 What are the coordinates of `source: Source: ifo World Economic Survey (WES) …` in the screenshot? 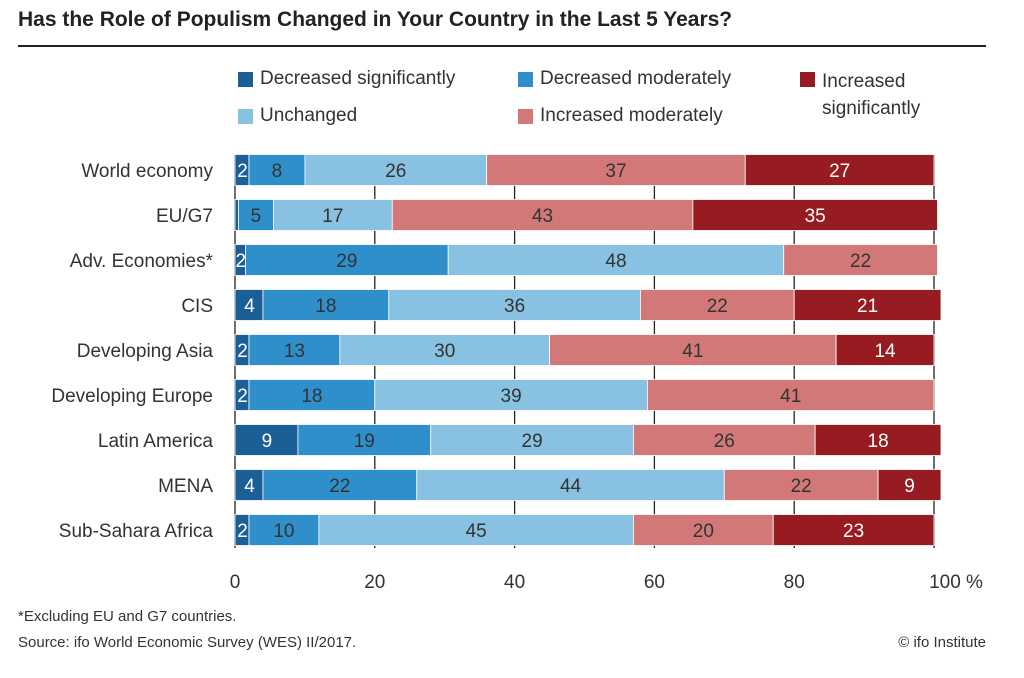 It's located at (187, 642).